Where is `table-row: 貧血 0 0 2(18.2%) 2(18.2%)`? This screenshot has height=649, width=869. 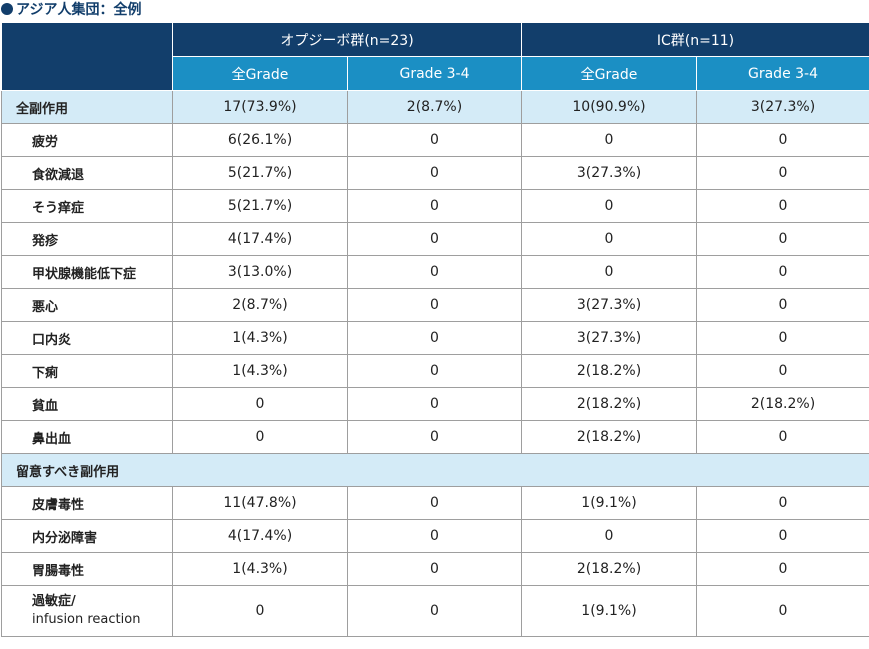 table-row: 貧血 0 0 2(18.2%) 2(18.2%) is located at coordinates (435, 404).